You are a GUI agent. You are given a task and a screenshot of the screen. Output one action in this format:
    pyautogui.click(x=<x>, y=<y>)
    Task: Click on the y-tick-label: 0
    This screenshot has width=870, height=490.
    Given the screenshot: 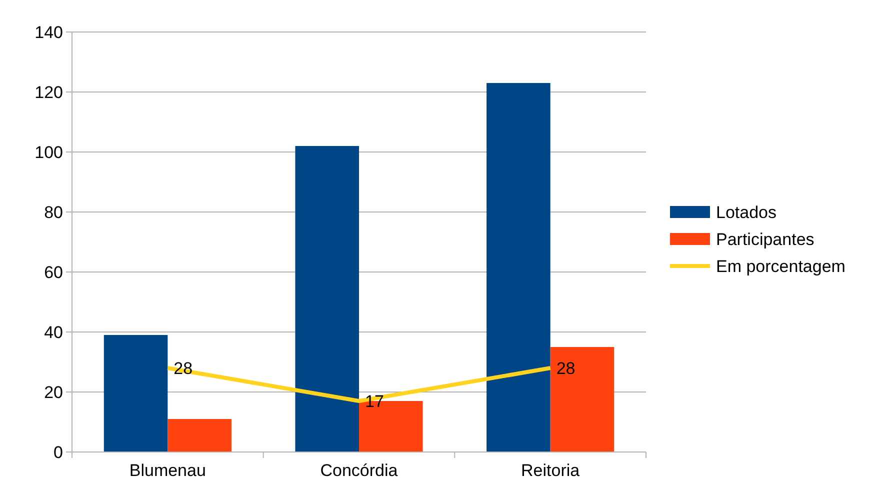 What is the action you would take?
    pyautogui.click(x=58, y=452)
    